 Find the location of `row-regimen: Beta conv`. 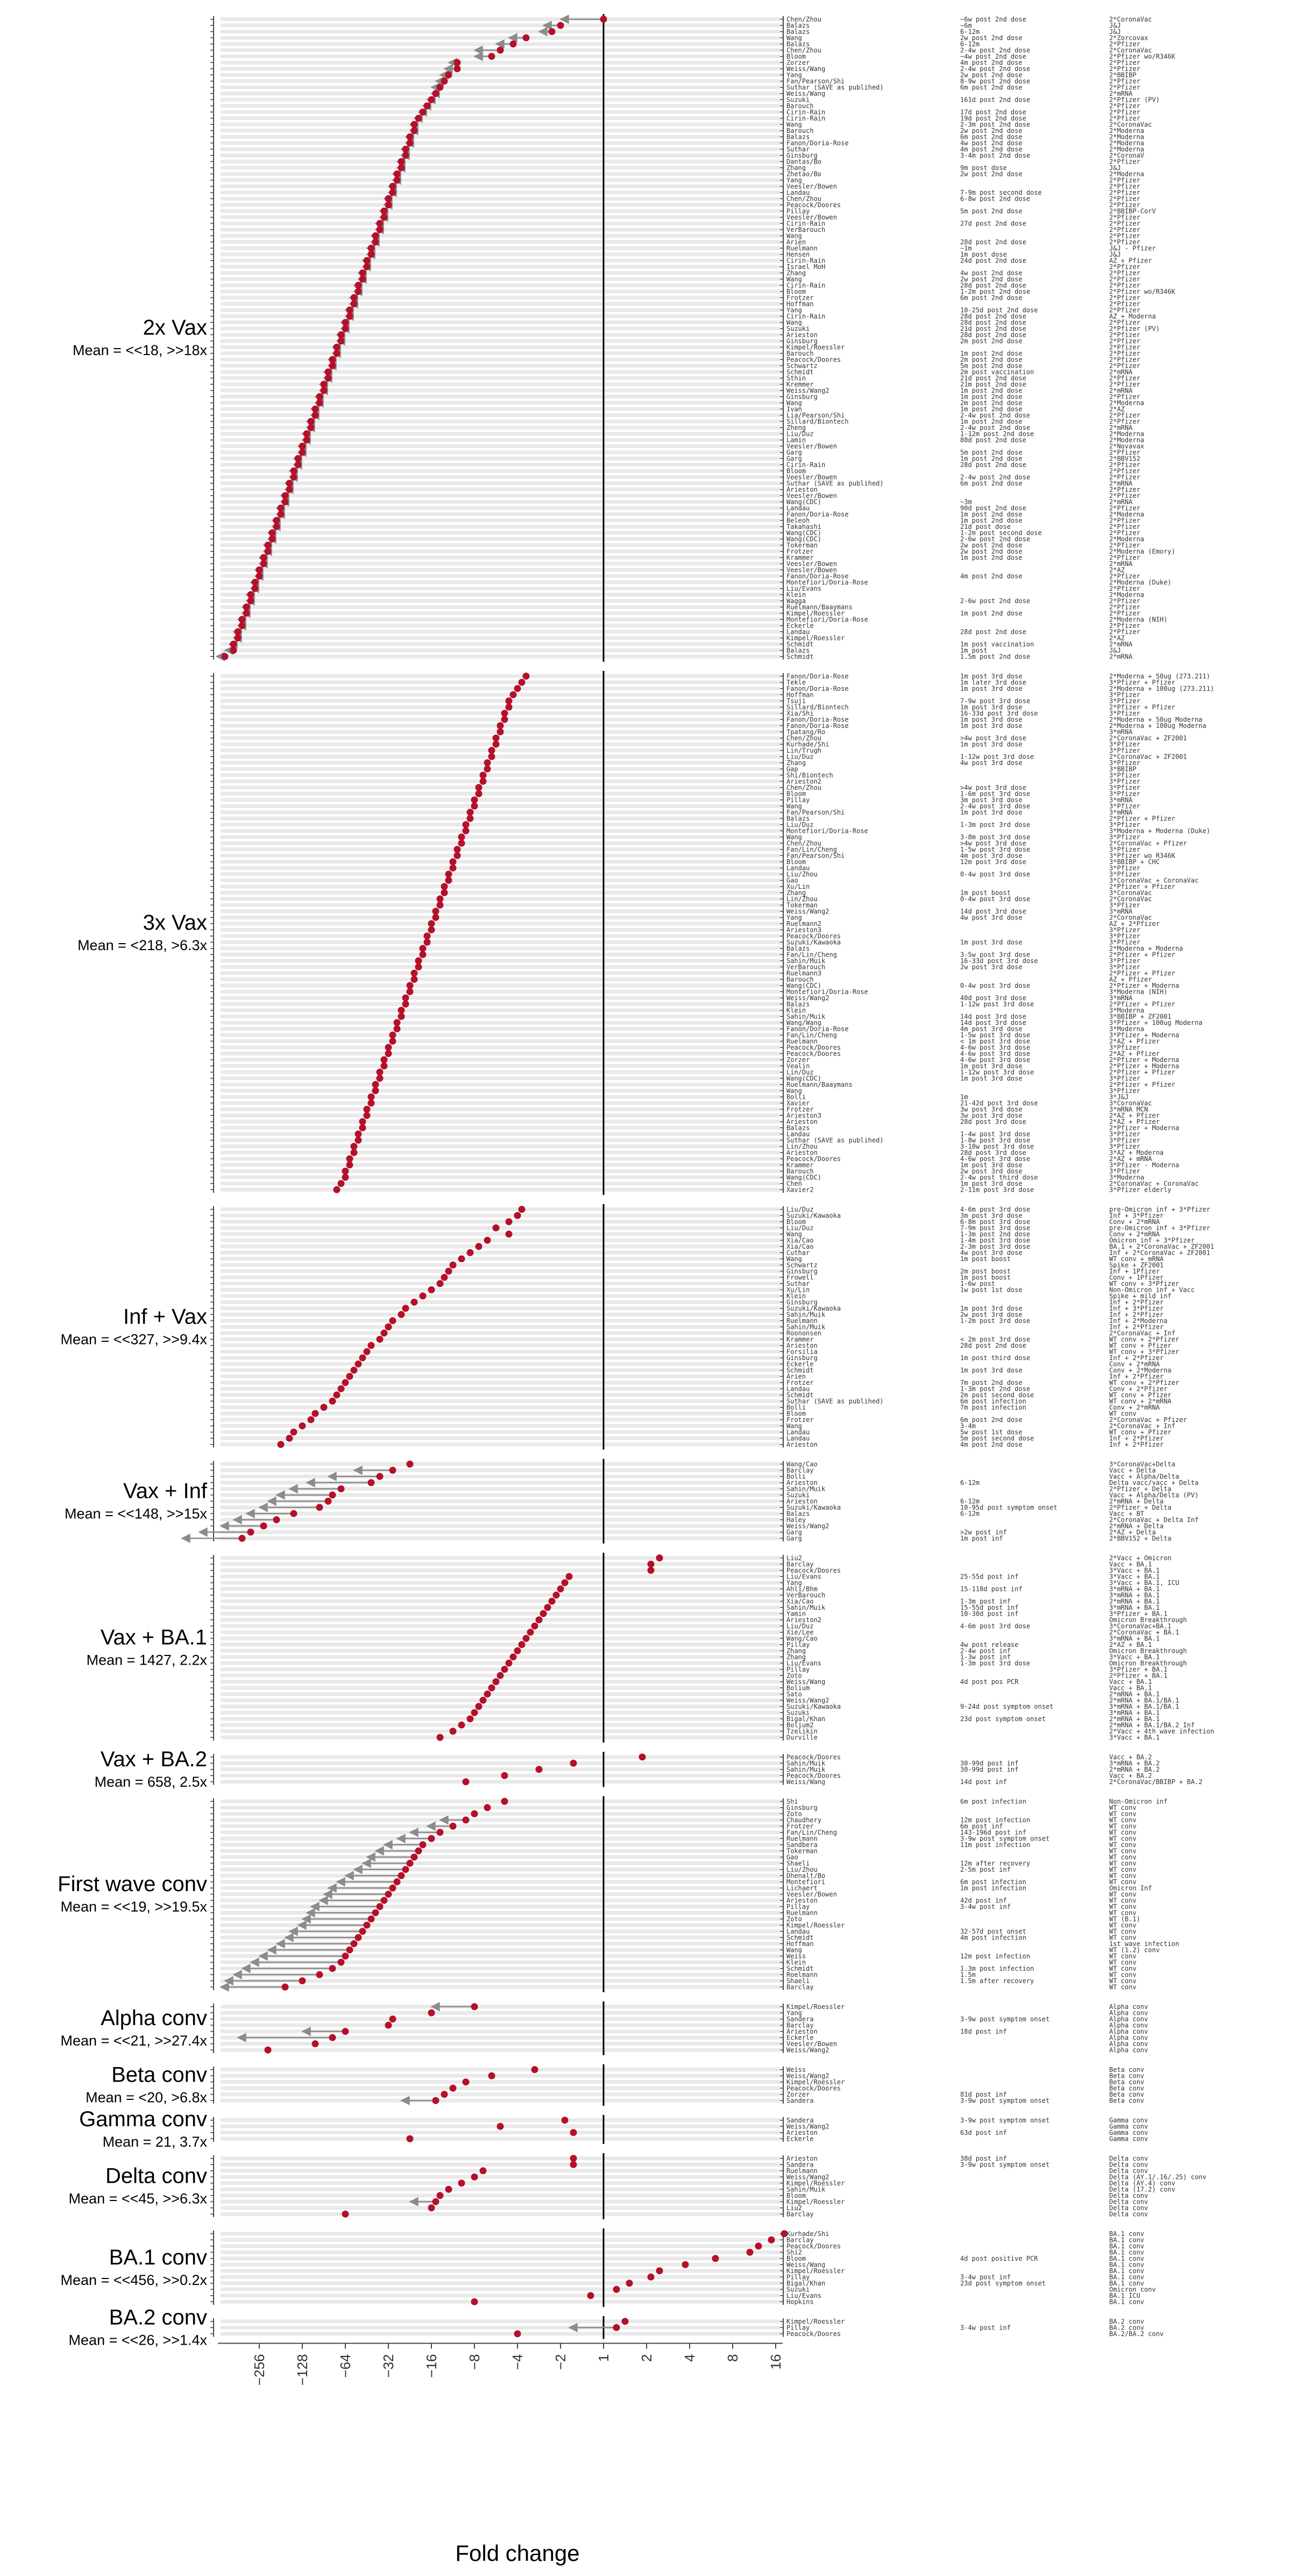

row-regimen: Beta conv is located at coordinates (1126, 2088).